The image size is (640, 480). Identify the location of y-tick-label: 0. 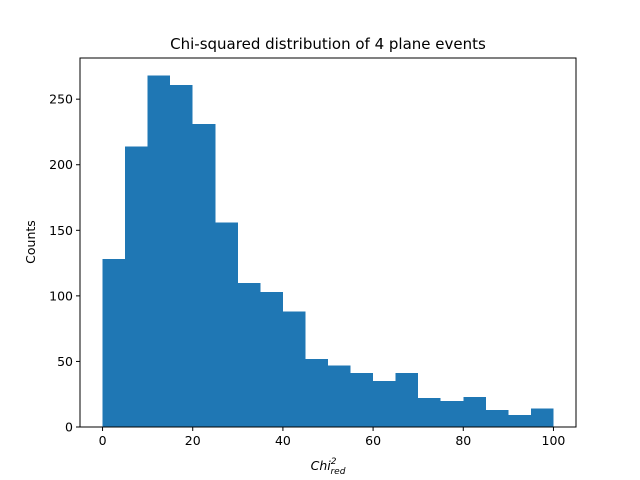
(69, 427).